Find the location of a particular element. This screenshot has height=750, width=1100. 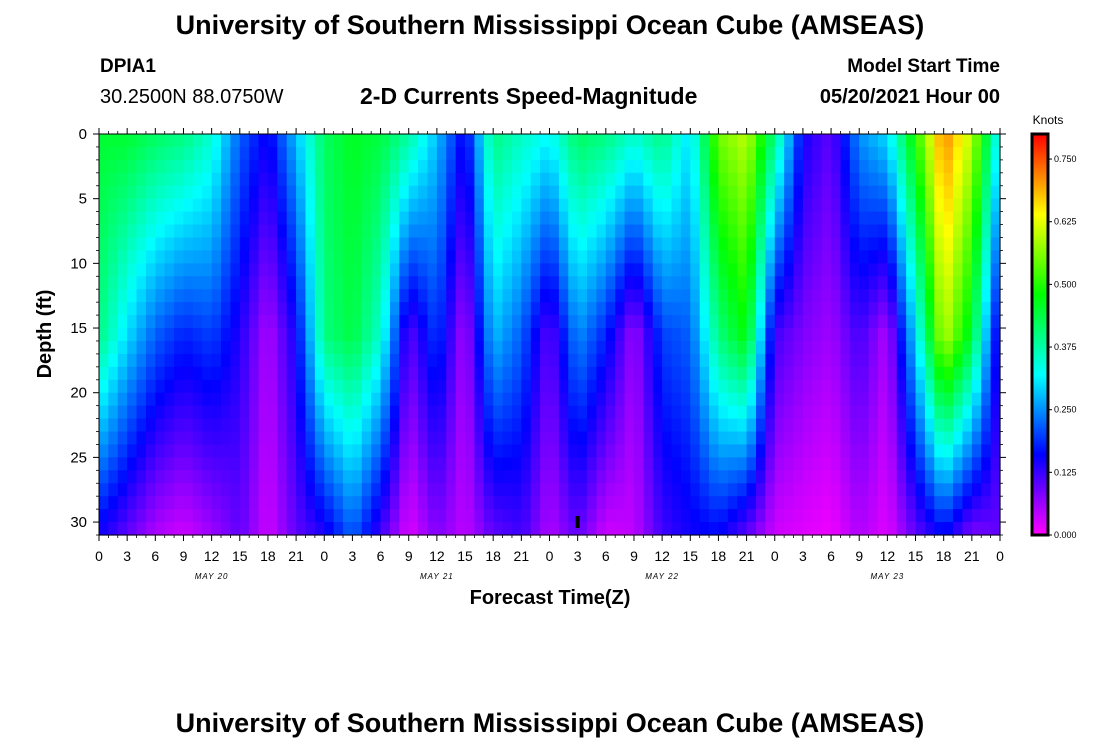

x-tick-label: 15 is located at coordinates (690, 556).